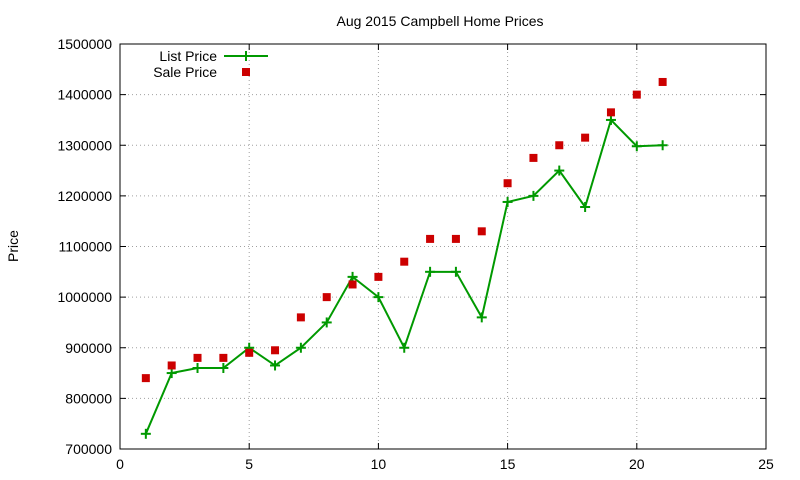 This screenshot has width=800, height=480. What do you see at coordinates (88, 398) in the screenshot?
I see `y-tick-label: 800000` at bounding box center [88, 398].